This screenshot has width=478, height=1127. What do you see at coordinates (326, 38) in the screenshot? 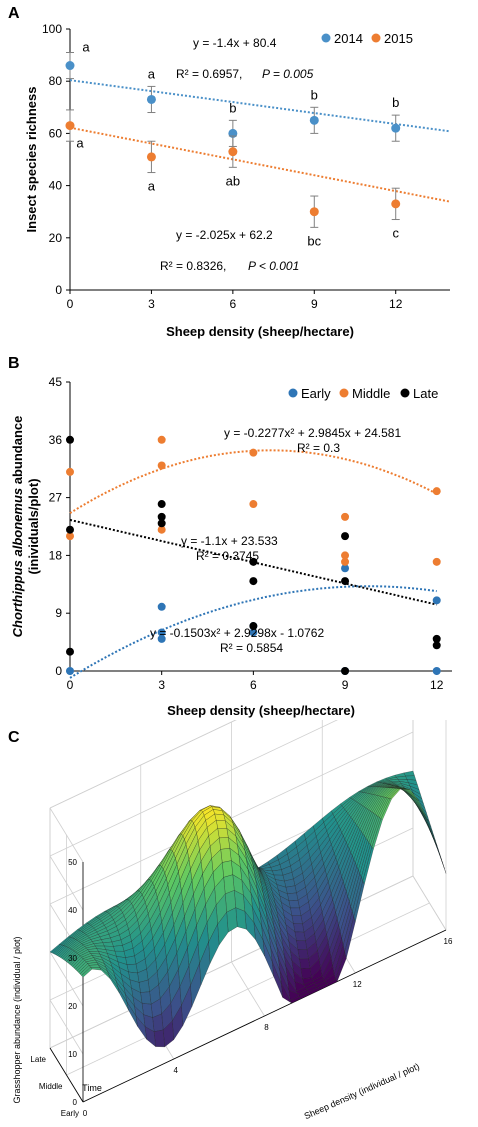
I see `legend-marker-2014` at bounding box center [326, 38].